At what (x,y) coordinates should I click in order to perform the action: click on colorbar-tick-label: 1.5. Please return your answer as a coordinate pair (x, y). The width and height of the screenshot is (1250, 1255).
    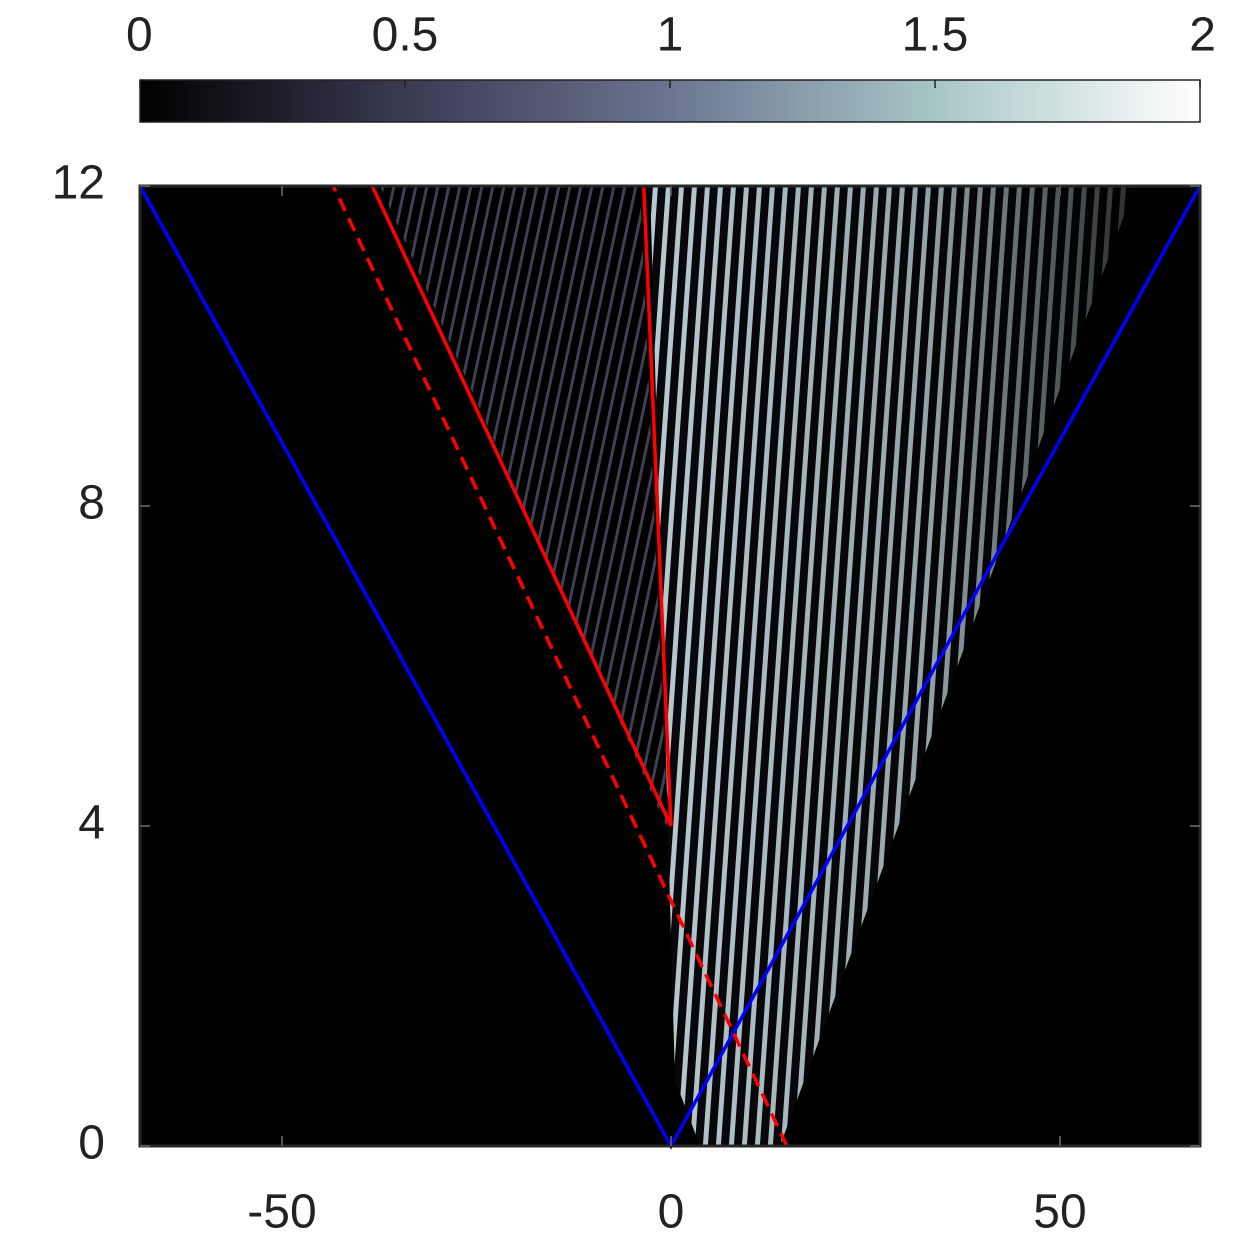
    Looking at the image, I should click on (935, 35).